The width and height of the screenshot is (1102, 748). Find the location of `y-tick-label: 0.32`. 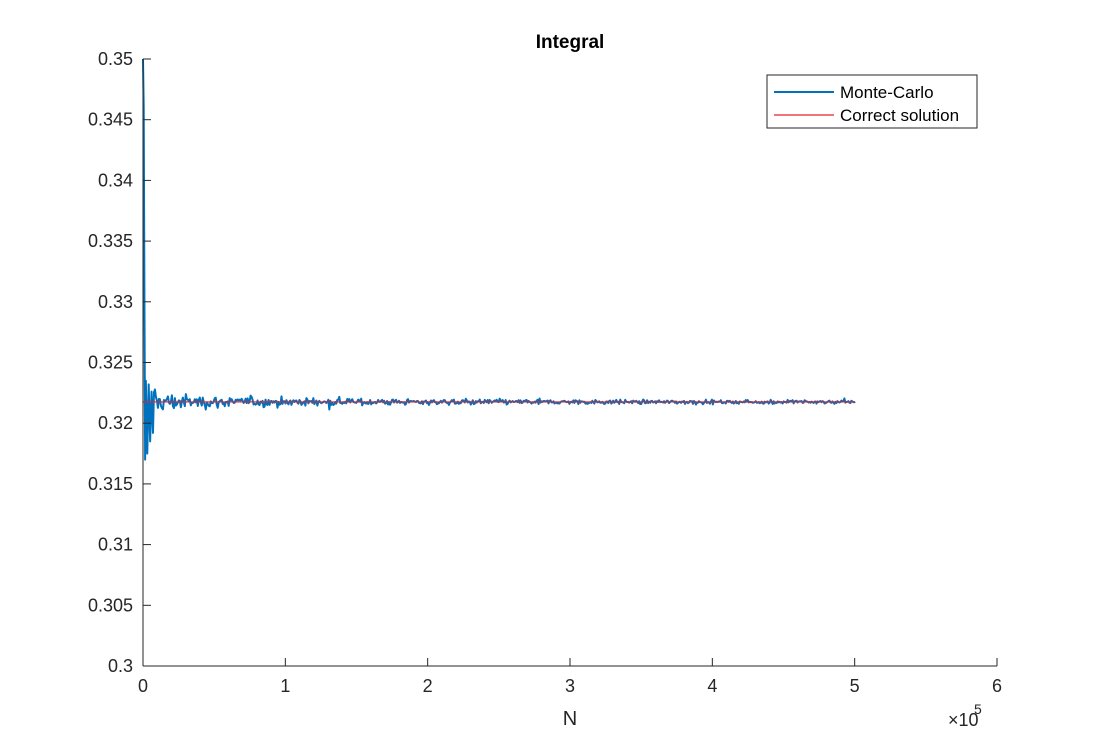

y-tick-label: 0.32 is located at coordinates (115, 423).